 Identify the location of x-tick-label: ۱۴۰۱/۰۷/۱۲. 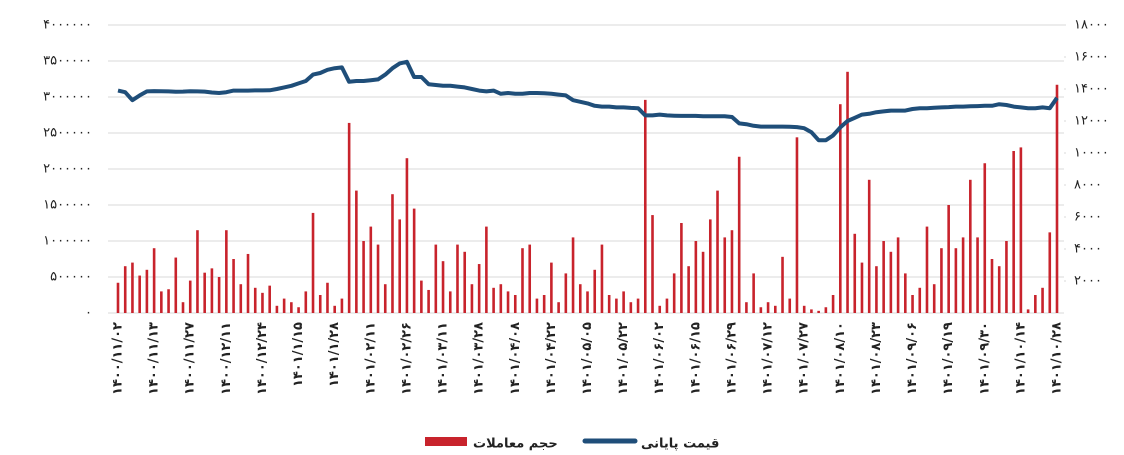
(768, 358).